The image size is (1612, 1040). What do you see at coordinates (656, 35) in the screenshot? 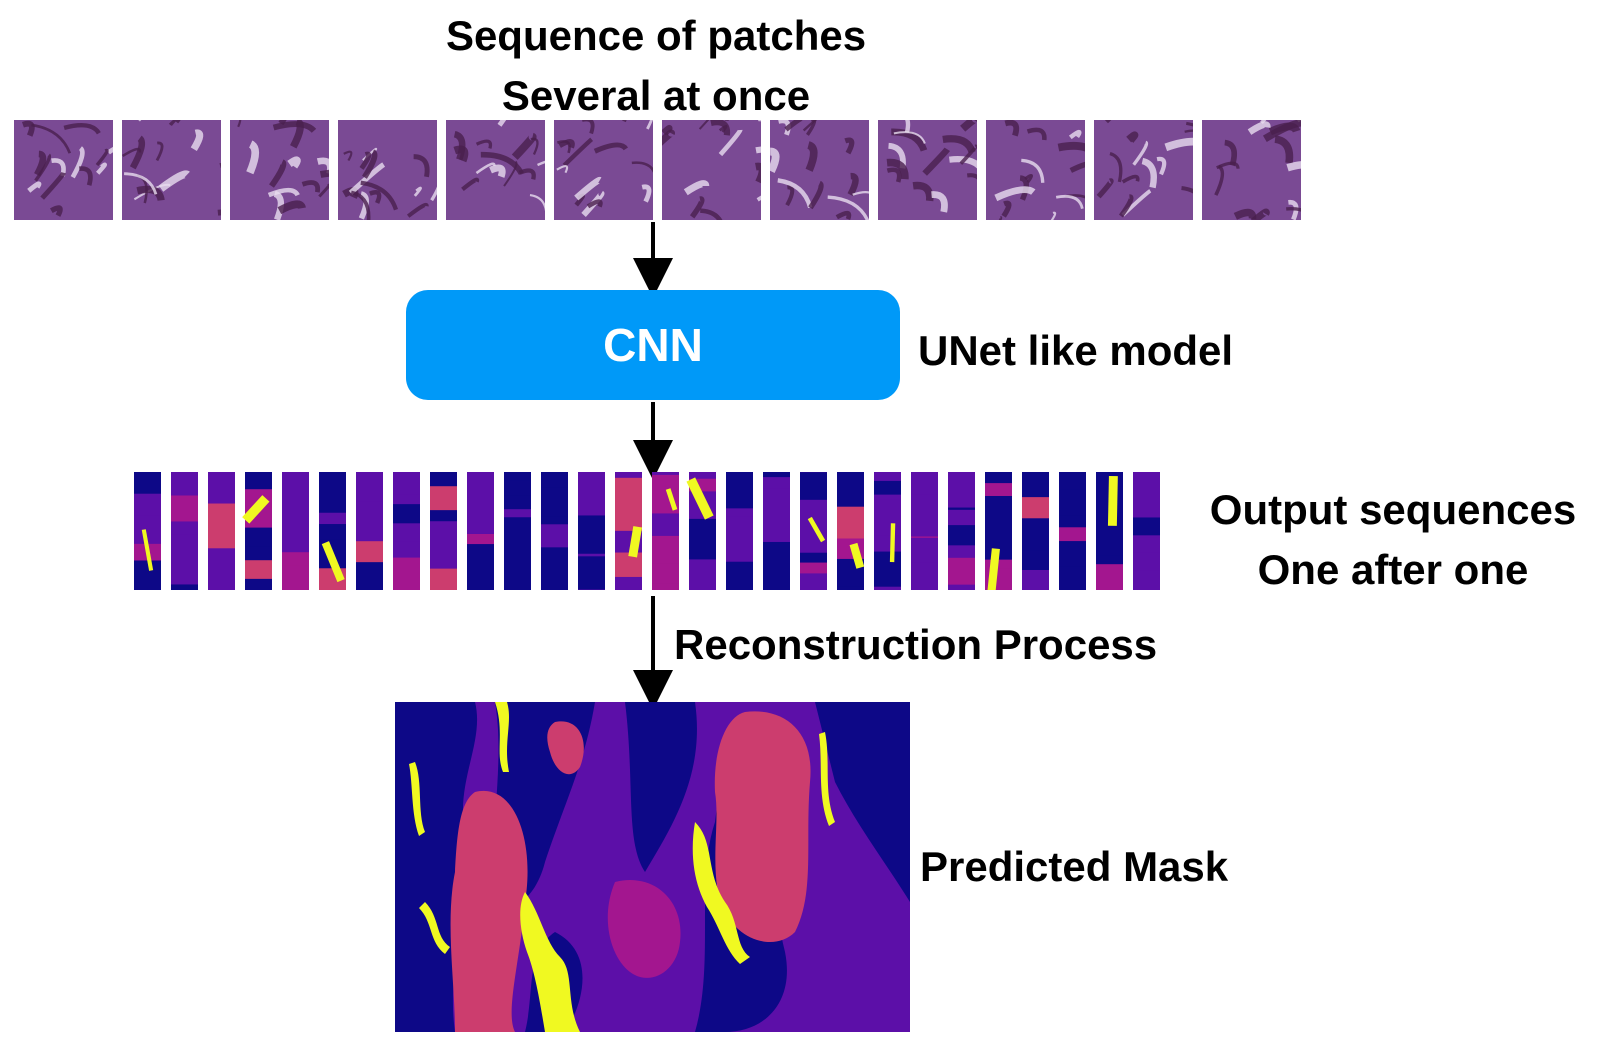
I see `patches-title-line1: Sequence of patches` at bounding box center [656, 35].